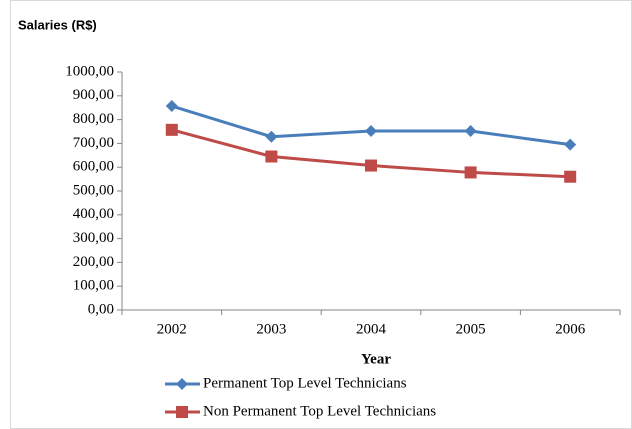 This screenshot has width=632, height=429. I want to click on x-tick-label: 2005, so click(471, 329).